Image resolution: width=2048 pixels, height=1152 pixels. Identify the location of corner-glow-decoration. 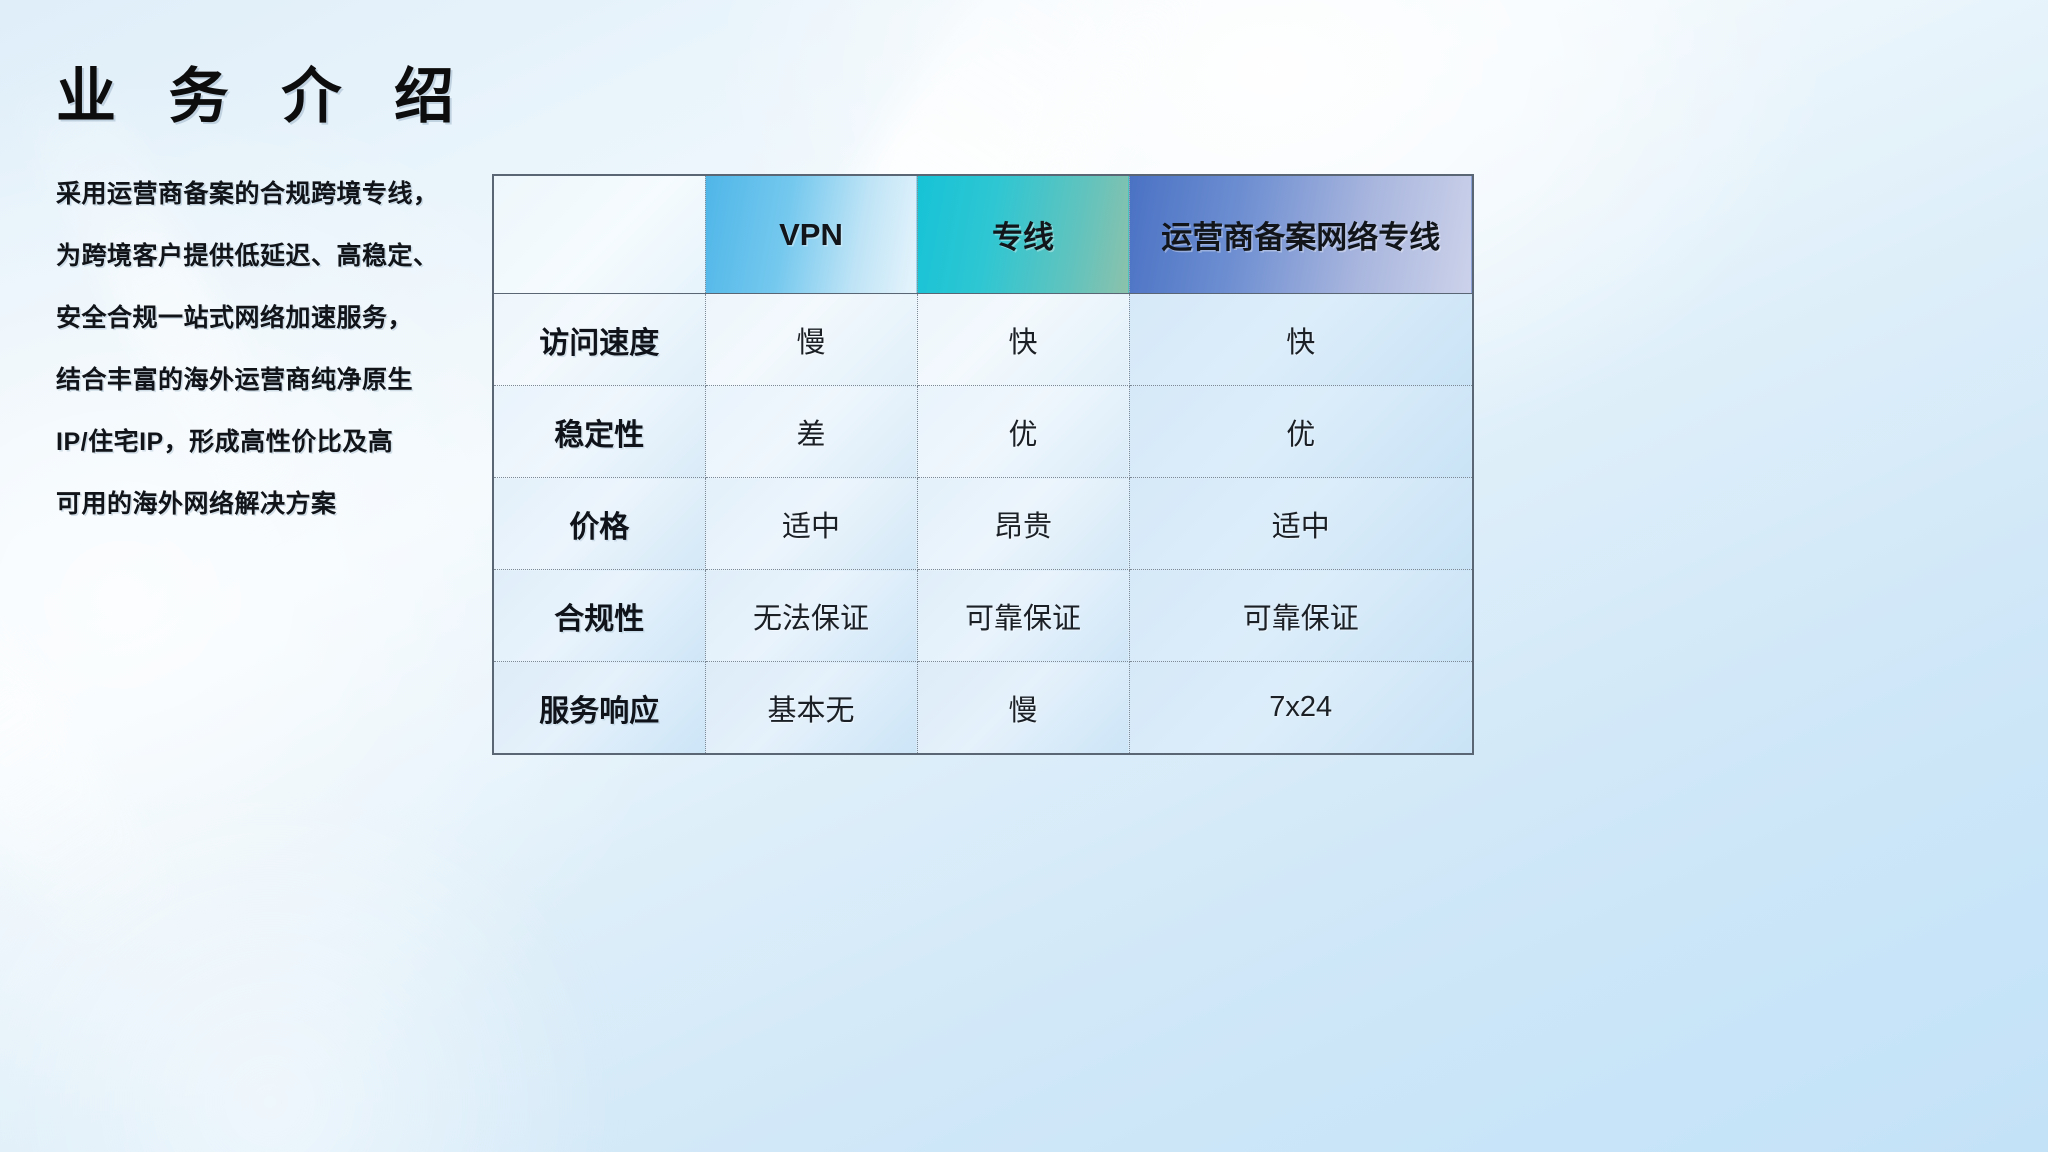
(330, 972).